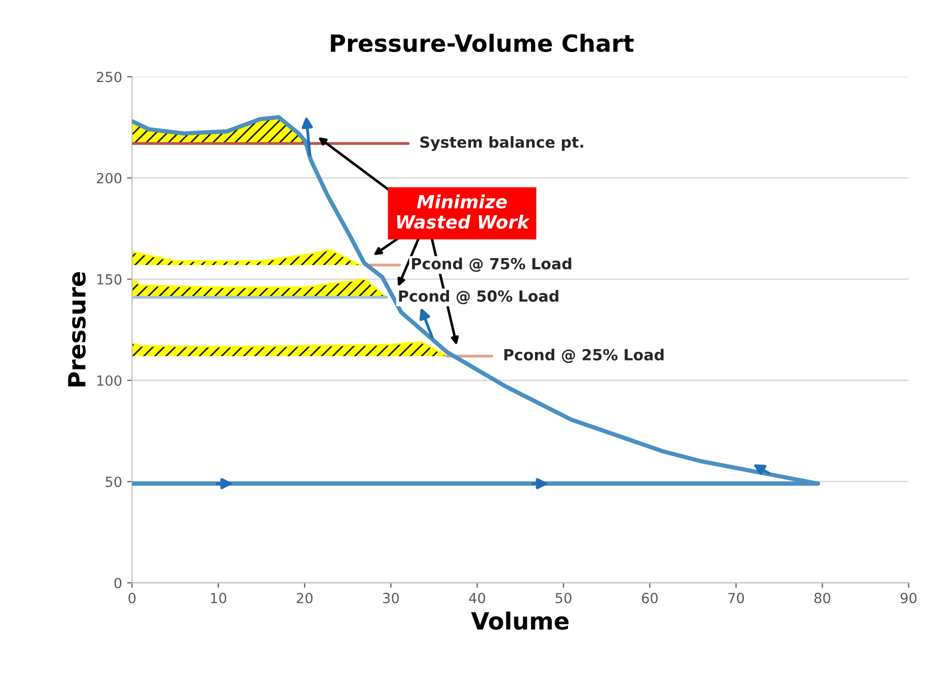  I want to click on x-tick-label: 90, so click(908, 598).